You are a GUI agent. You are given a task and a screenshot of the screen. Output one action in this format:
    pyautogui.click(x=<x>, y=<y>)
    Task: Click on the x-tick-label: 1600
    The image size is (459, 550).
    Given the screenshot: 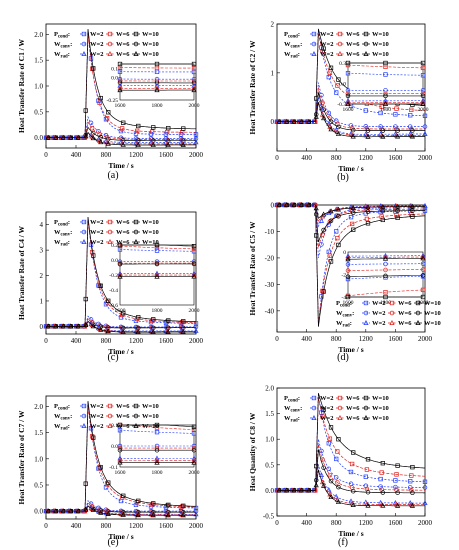 What is the action you would take?
    pyautogui.click(x=166, y=341)
    